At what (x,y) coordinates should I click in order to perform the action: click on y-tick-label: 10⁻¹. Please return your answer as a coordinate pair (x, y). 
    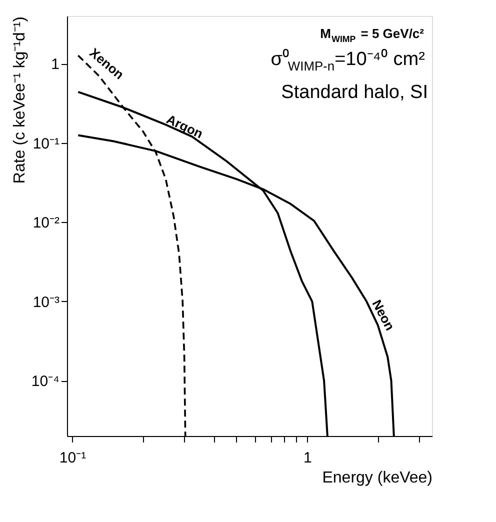
    Looking at the image, I should click on (46, 143).